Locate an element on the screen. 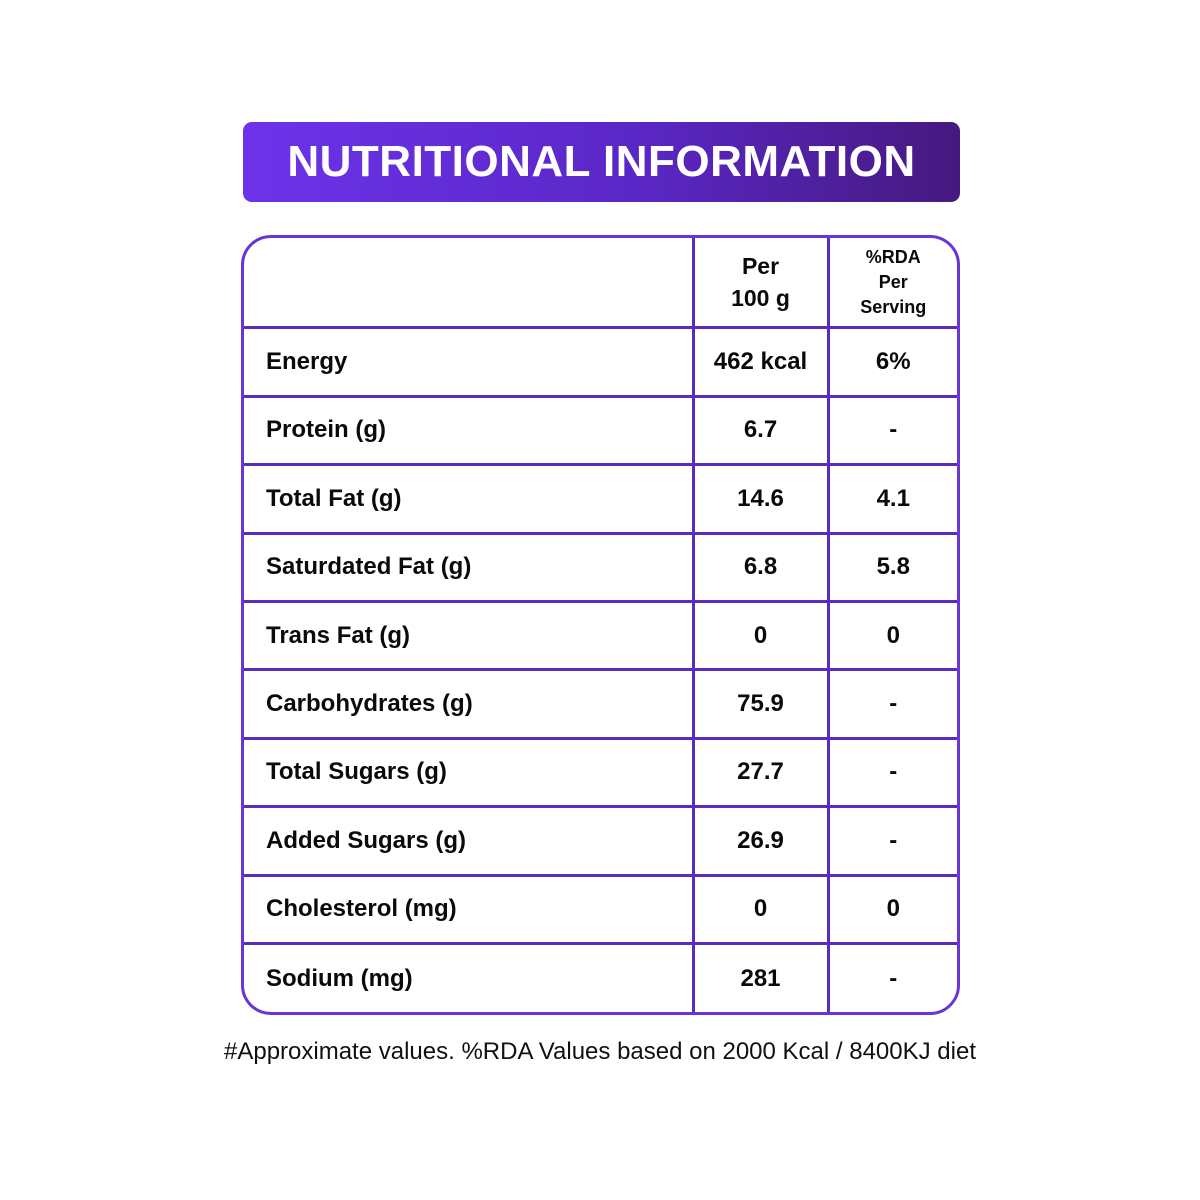  per-100g-value: 27.7 is located at coordinates (761, 773).